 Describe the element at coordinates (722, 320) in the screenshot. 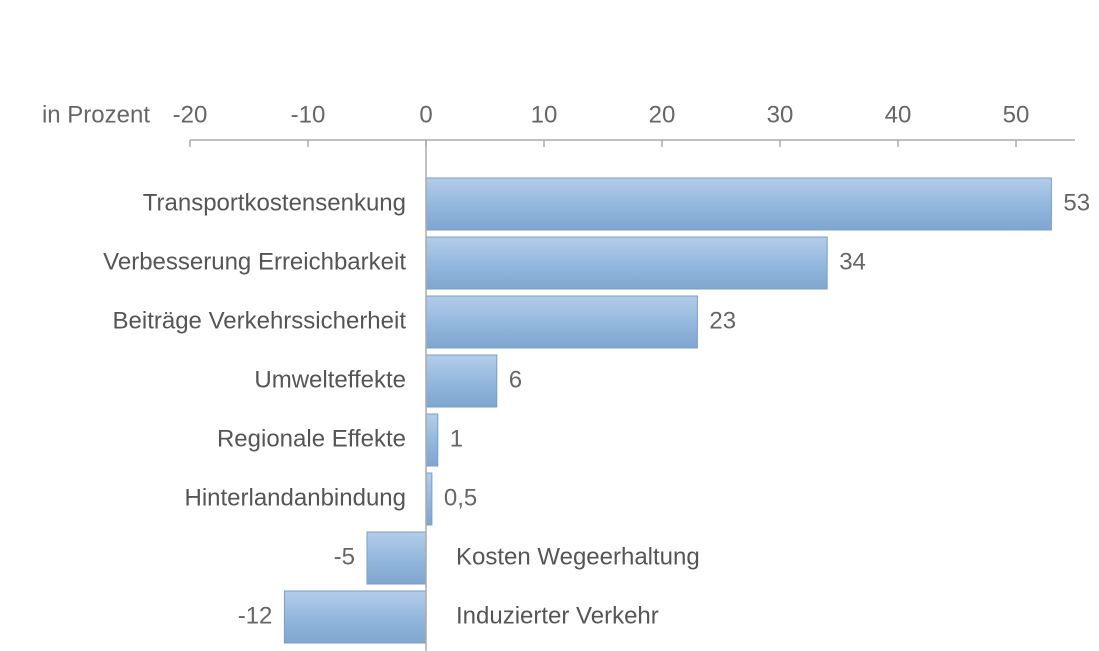

I see `value-label: 23` at that location.